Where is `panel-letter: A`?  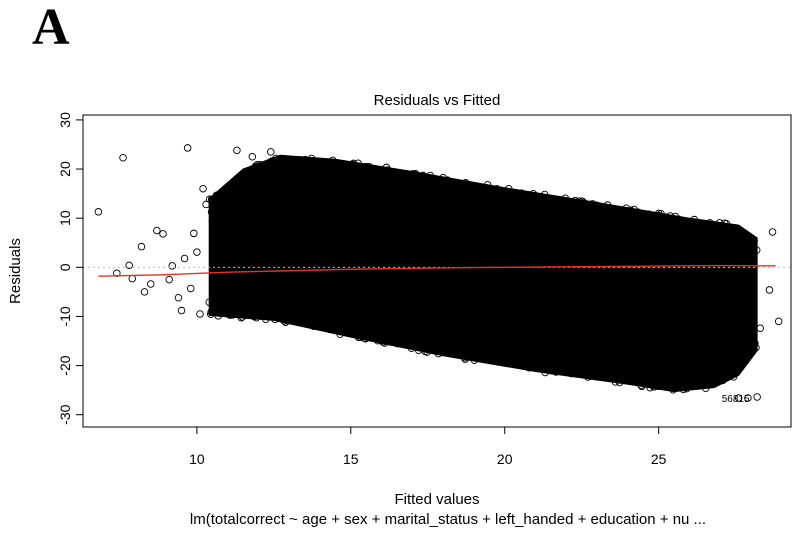
panel-letter: A is located at coordinates (51, 28).